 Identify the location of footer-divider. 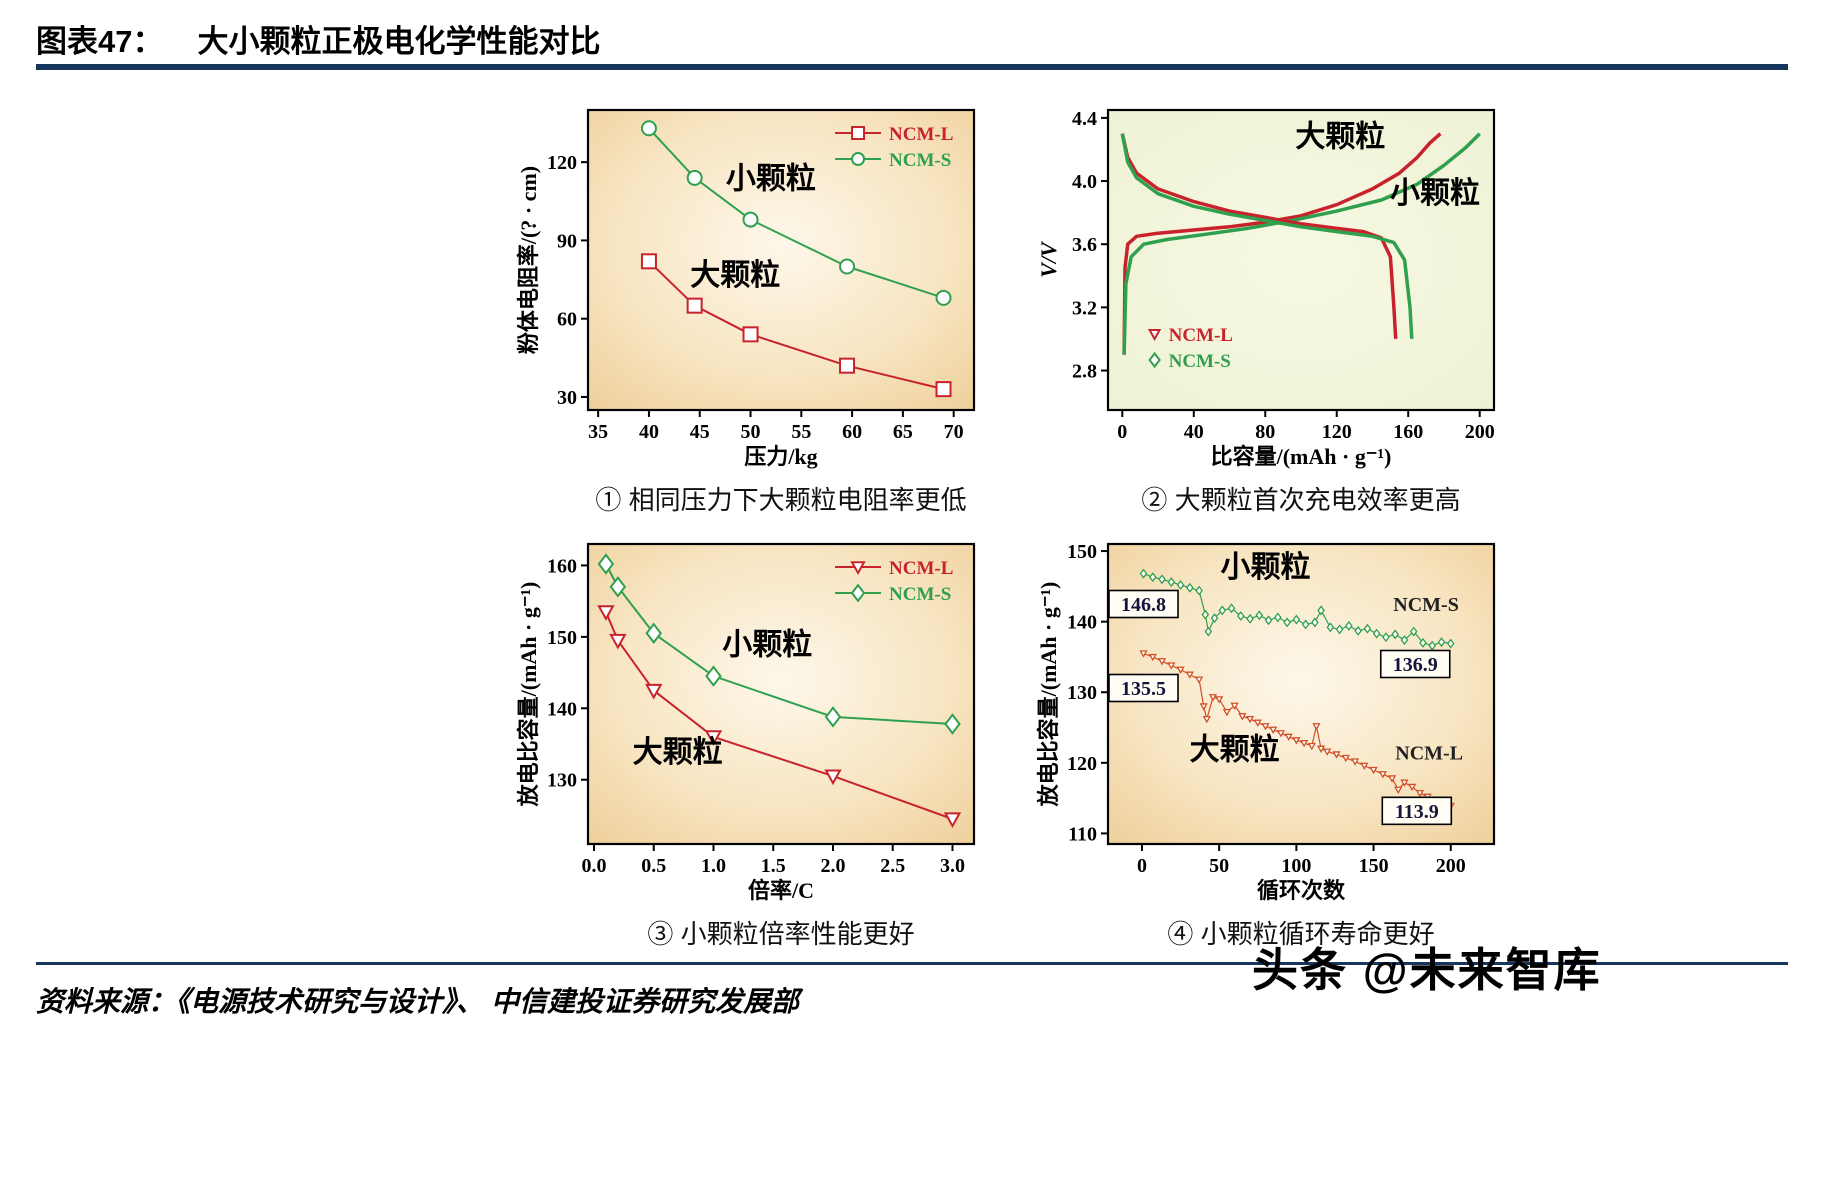
(912, 963).